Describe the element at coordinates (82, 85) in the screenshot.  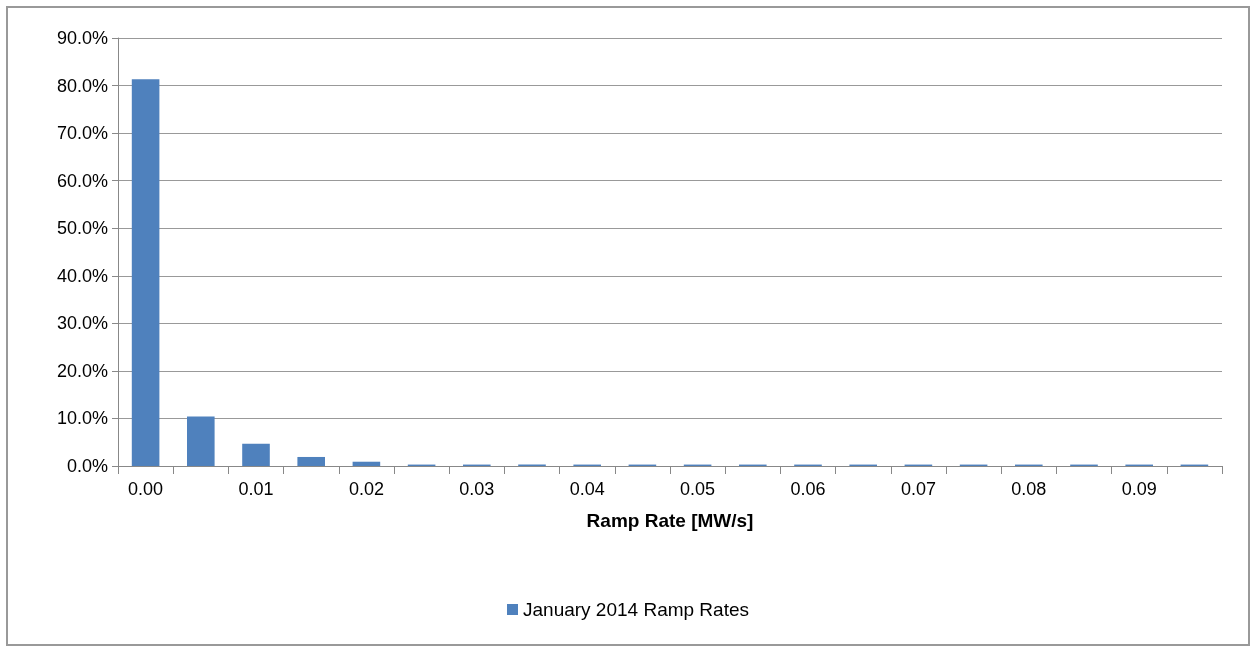
I see `y-tick-label: 80.0%` at that location.